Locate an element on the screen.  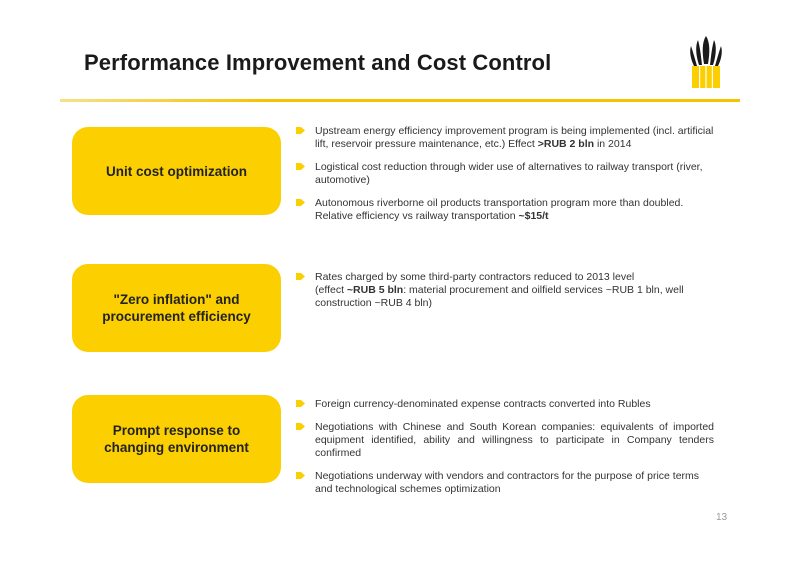
section-label-prompt-response: Prompt response to changing environment is located at coordinates (176, 439).